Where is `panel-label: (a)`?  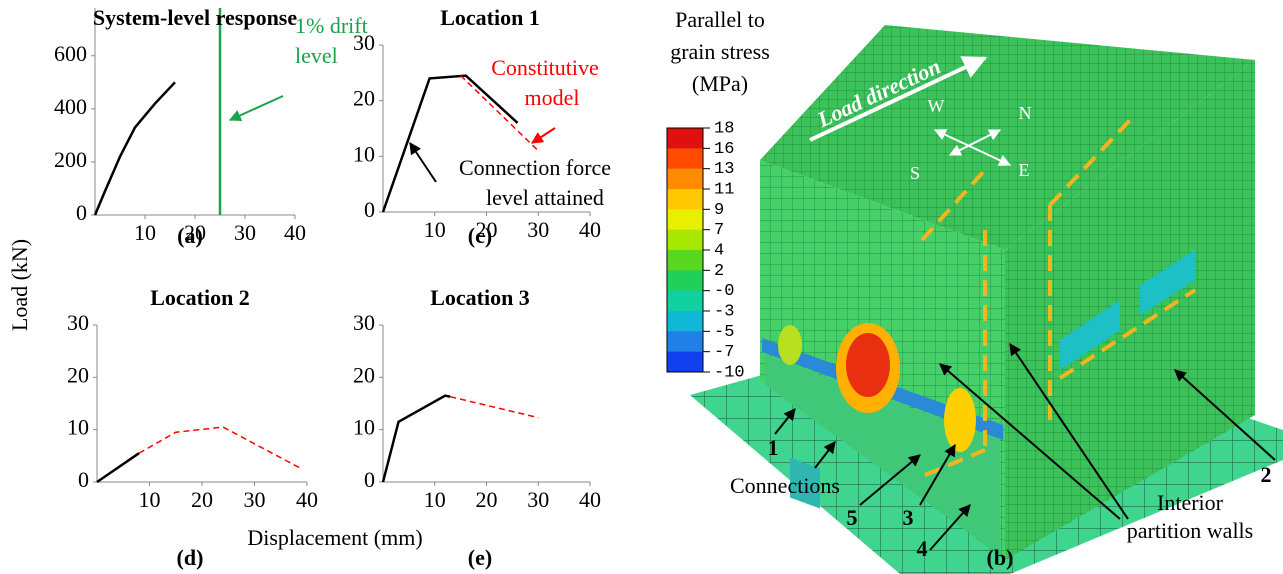 panel-label: (a) is located at coordinates (190, 235).